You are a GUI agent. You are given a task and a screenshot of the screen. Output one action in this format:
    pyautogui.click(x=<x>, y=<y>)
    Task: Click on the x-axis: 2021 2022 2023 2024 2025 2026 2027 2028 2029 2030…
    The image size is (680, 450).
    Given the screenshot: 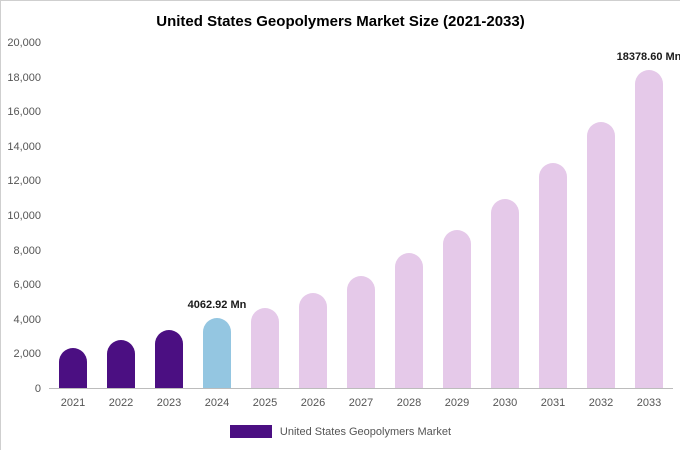 What is the action you would take?
    pyautogui.click(x=361, y=403)
    